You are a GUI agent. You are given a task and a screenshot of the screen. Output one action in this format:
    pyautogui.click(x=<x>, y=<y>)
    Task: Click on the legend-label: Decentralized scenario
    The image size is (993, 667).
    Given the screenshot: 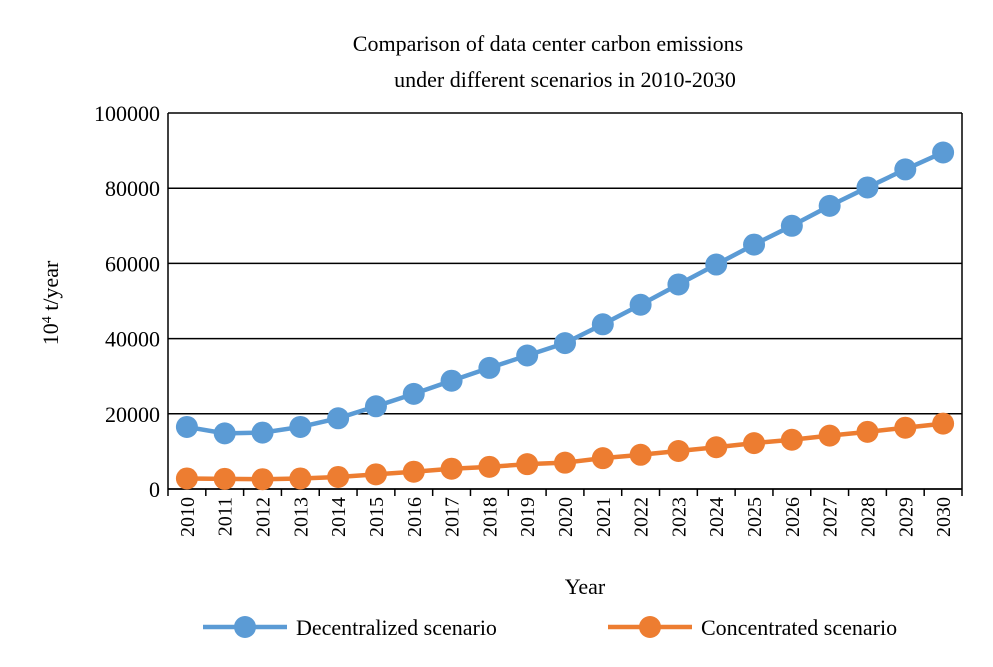 What is the action you would take?
    pyautogui.click(x=396, y=627)
    